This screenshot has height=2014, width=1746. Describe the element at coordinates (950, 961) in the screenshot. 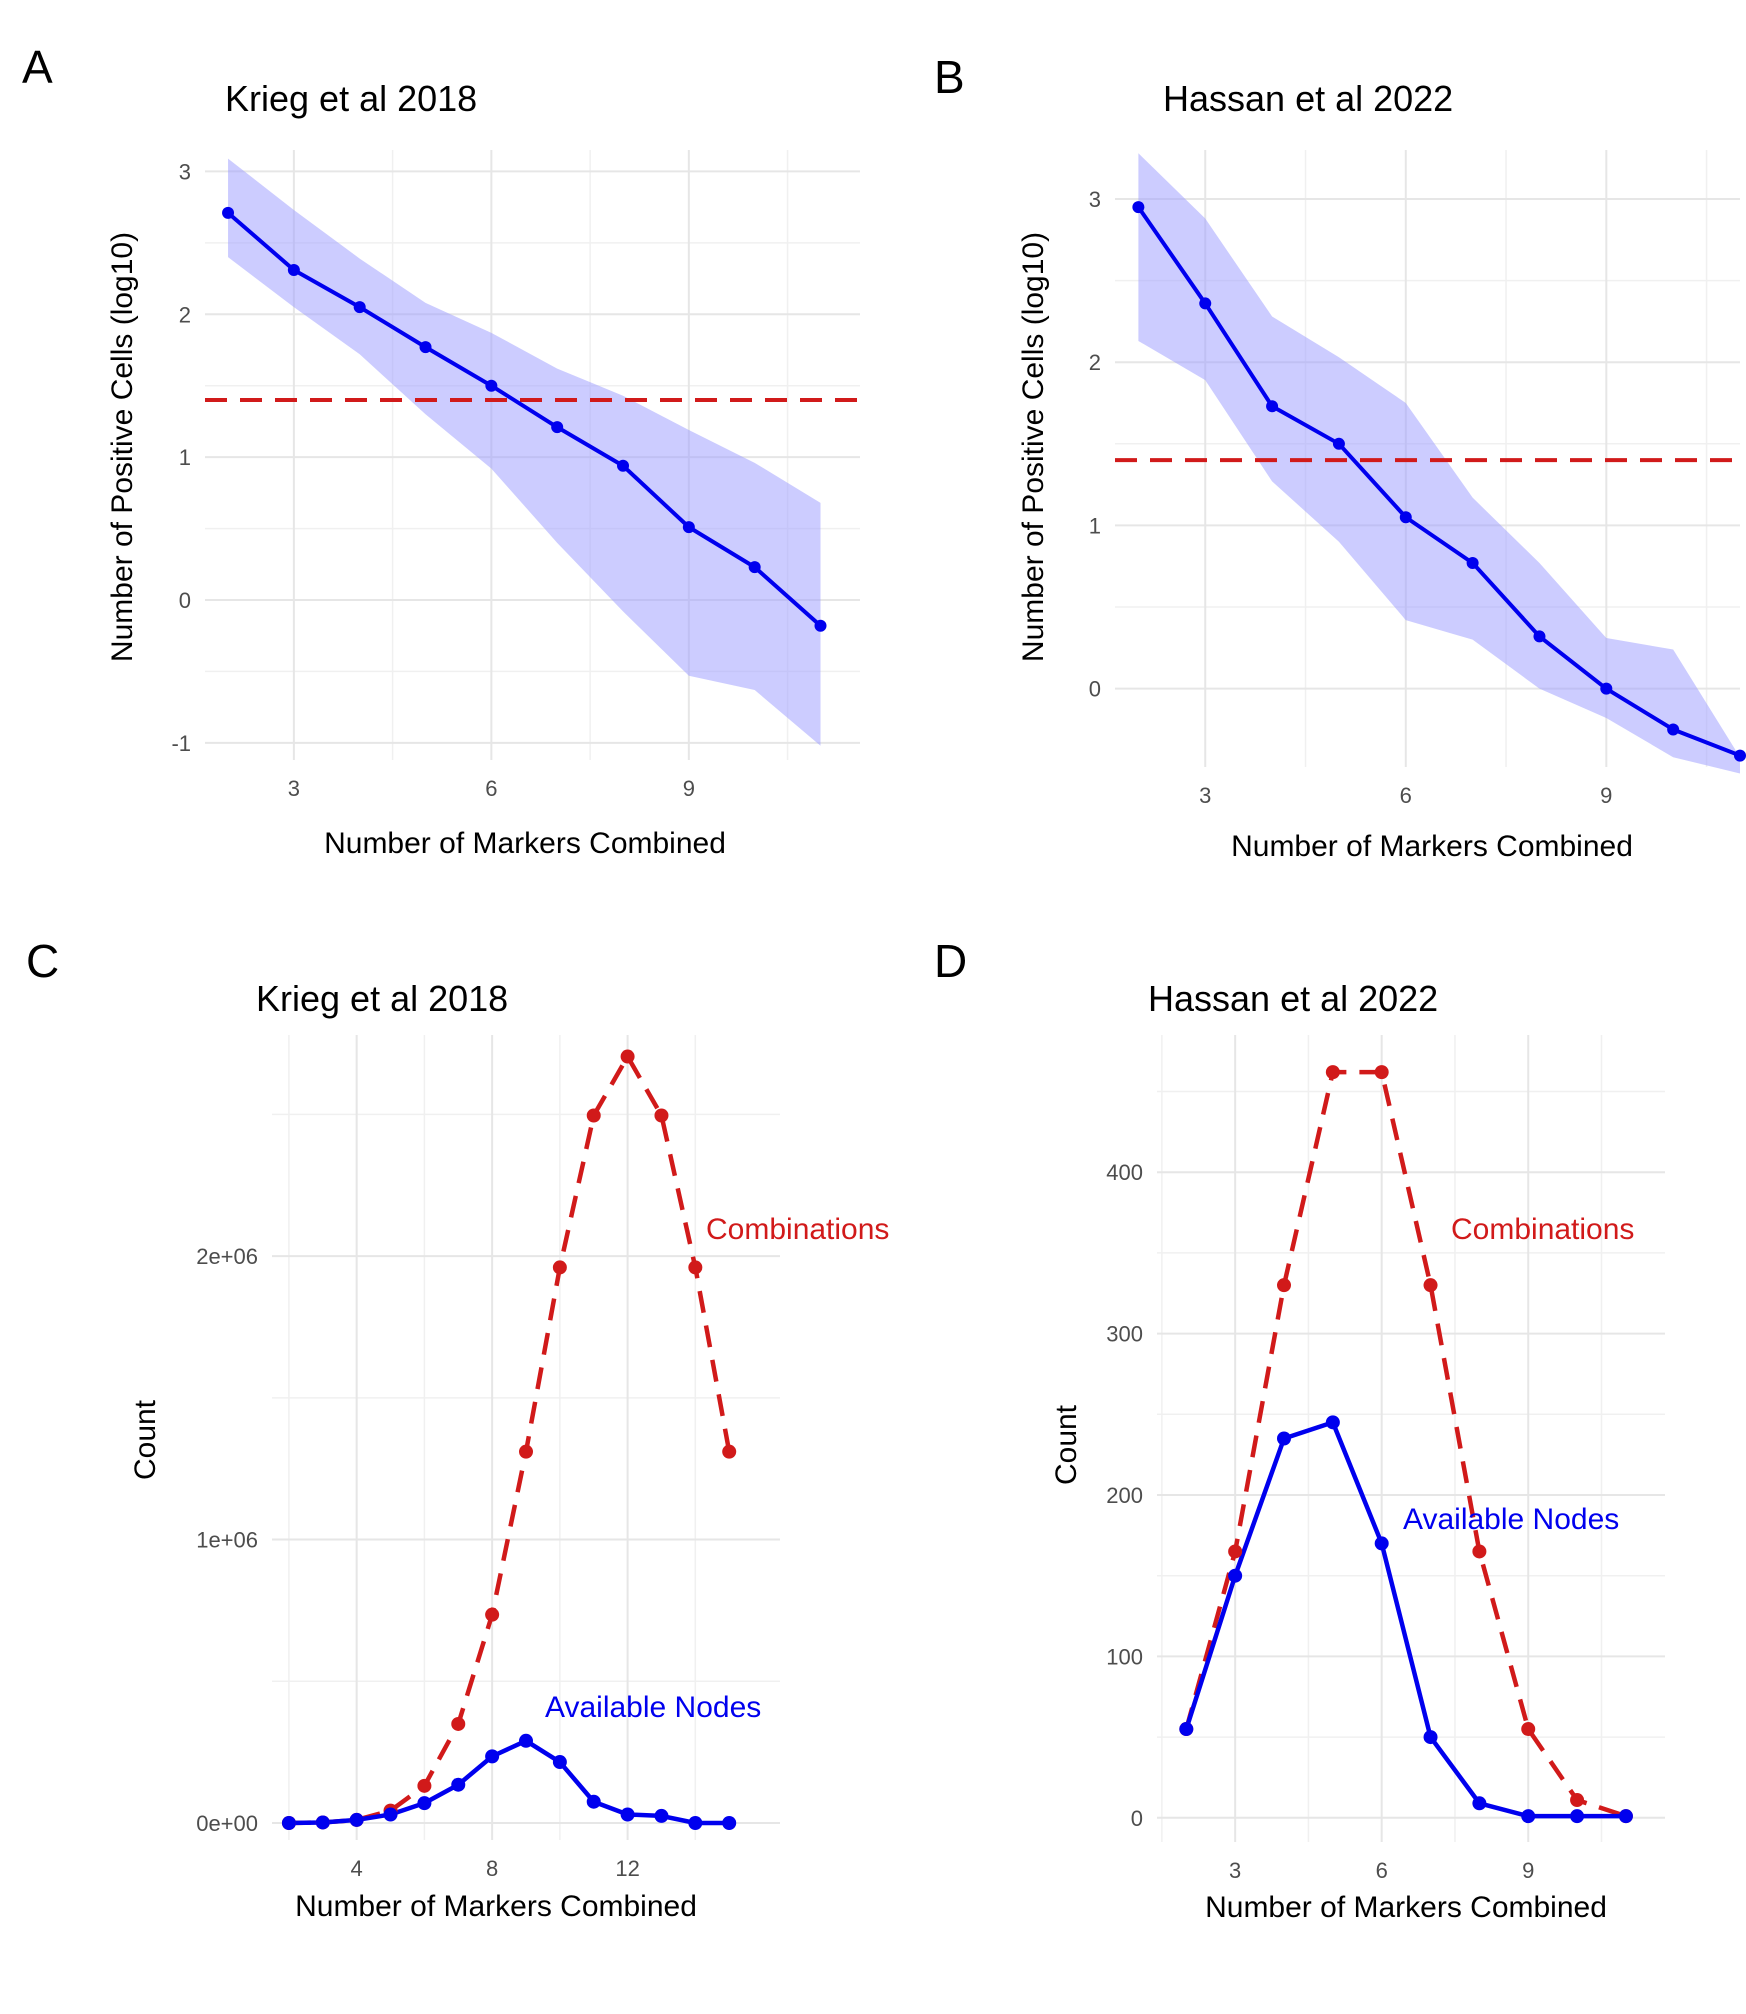

I see `panel-letter-d: D` at that location.